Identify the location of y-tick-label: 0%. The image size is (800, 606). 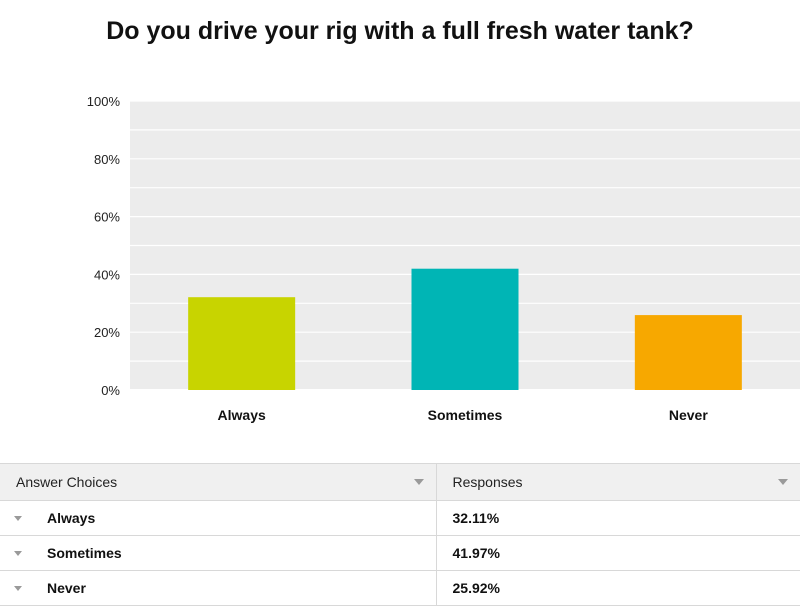
(110, 390).